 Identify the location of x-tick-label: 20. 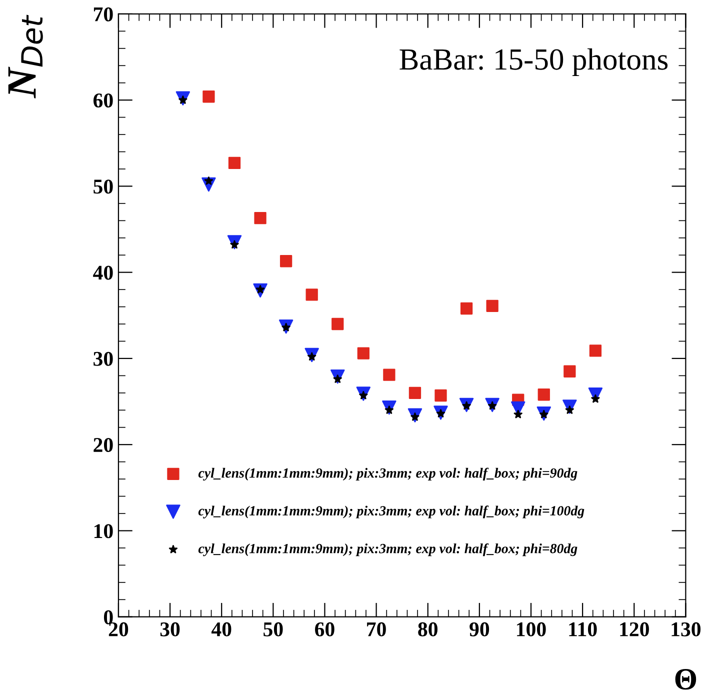
(118, 629).